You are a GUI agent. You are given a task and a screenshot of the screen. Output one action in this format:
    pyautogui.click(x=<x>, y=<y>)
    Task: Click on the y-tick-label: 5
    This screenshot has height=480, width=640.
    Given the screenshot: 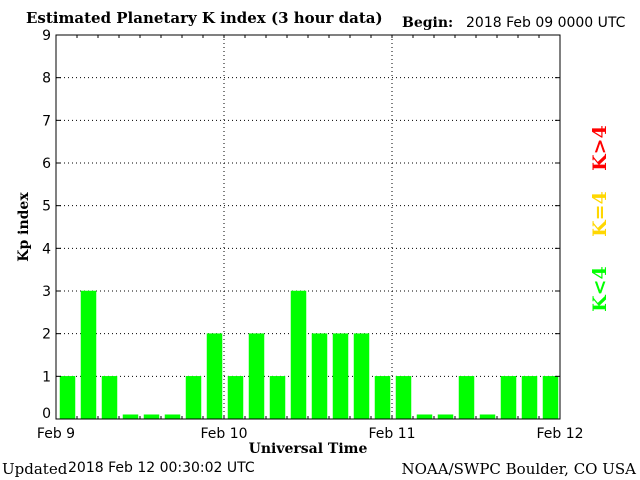 What is the action you would take?
    pyautogui.click(x=46, y=207)
    